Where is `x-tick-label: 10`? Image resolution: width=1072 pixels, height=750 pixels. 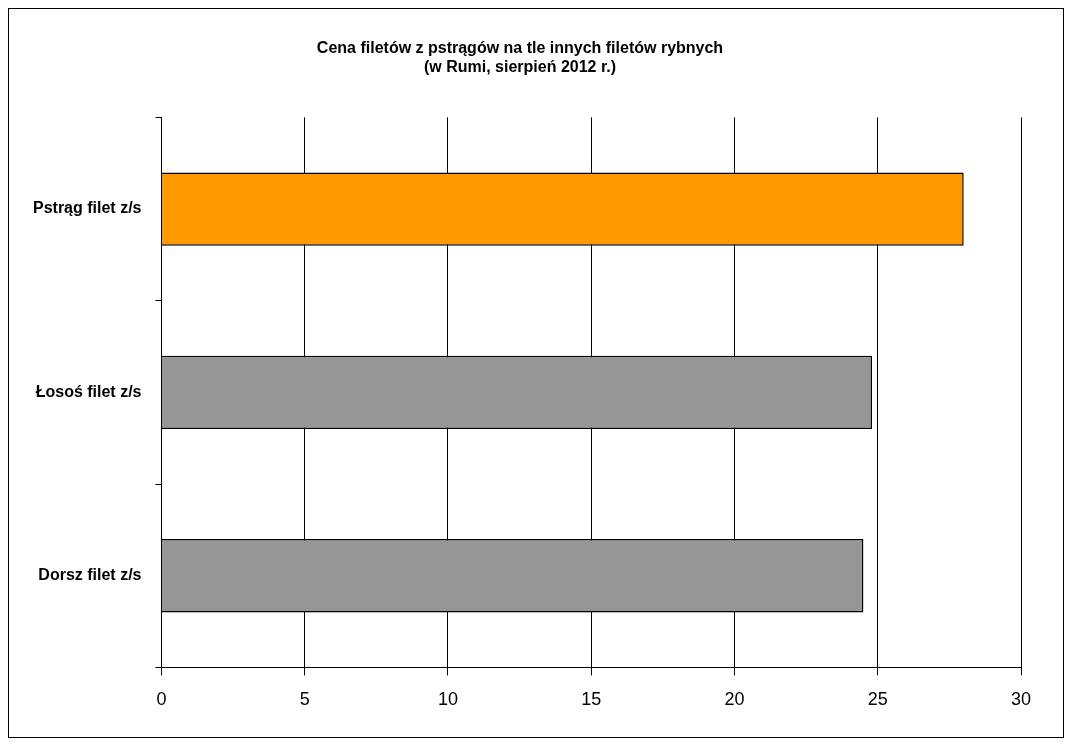 x-tick-label: 10 is located at coordinates (447, 699).